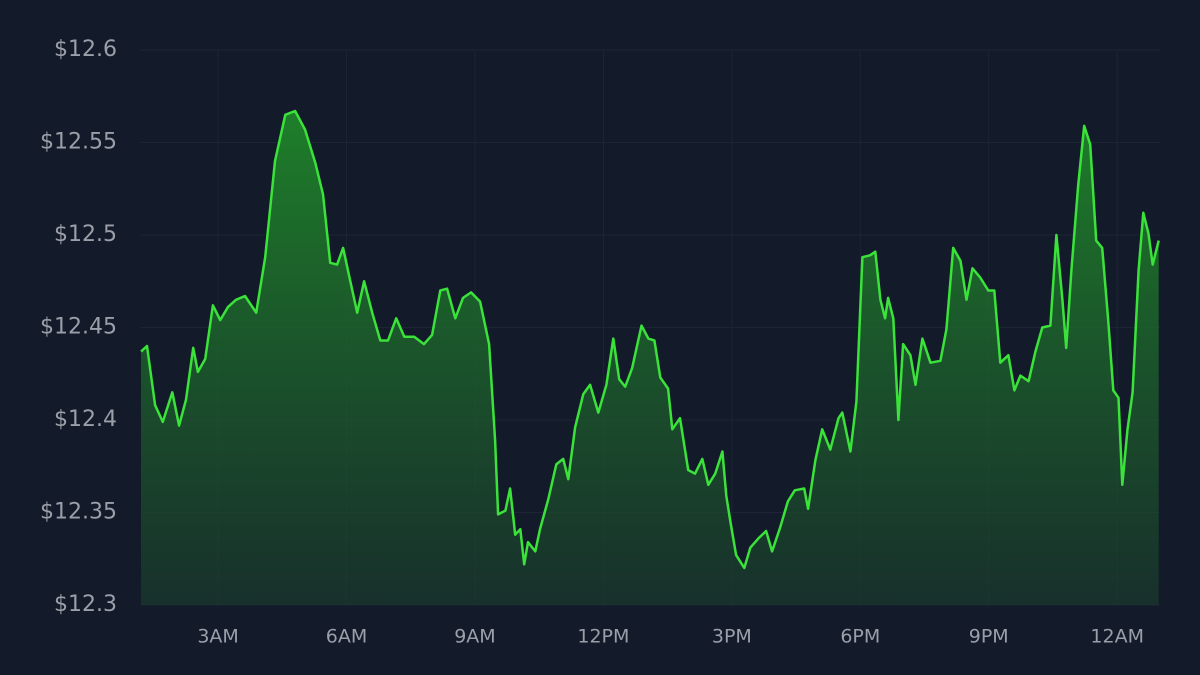 The height and width of the screenshot is (675, 1200). What do you see at coordinates (1117, 637) in the screenshot?
I see `x-tick-label: 12AM` at bounding box center [1117, 637].